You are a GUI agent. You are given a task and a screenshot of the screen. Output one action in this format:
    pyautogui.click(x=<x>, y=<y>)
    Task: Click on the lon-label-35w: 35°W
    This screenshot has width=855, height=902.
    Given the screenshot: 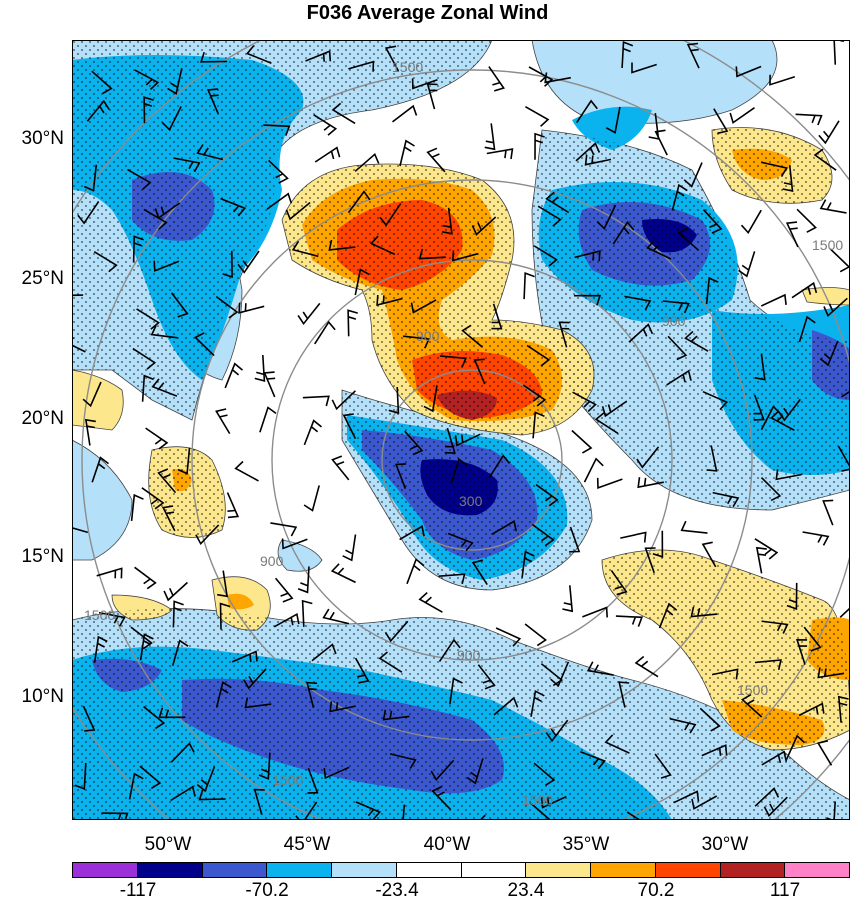 What is the action you would take?
    pyautogui.click(x=586, y=845)
    